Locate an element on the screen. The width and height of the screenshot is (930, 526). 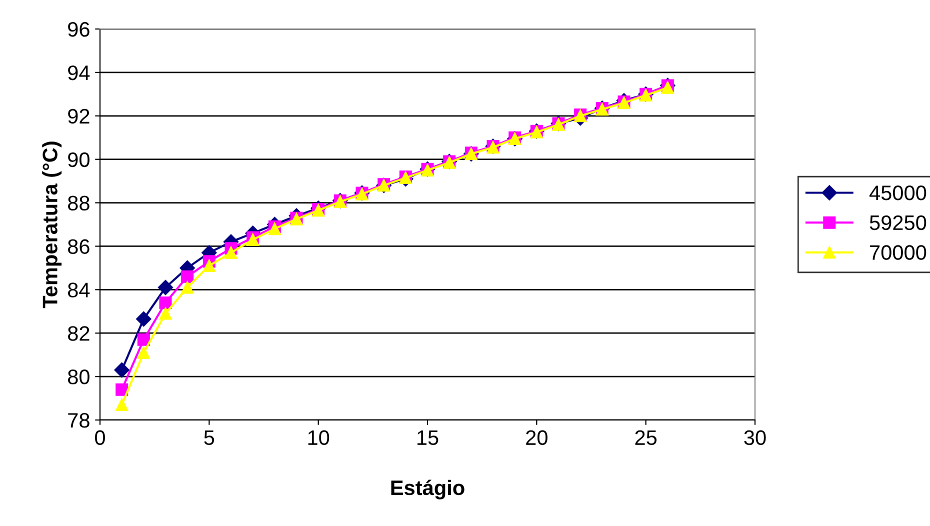
y-tick-label: 88 is located at coordinates (79, 203).